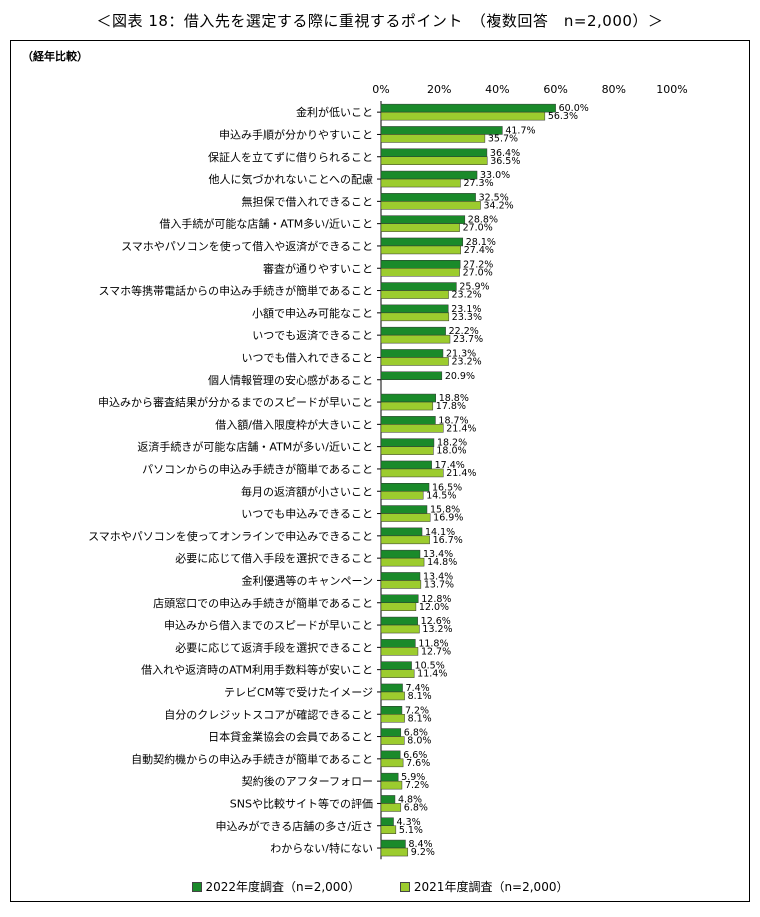  Describe the element at coordinates (466, 309) in the screenshot. I see `data-label: 23.1%` at that location.